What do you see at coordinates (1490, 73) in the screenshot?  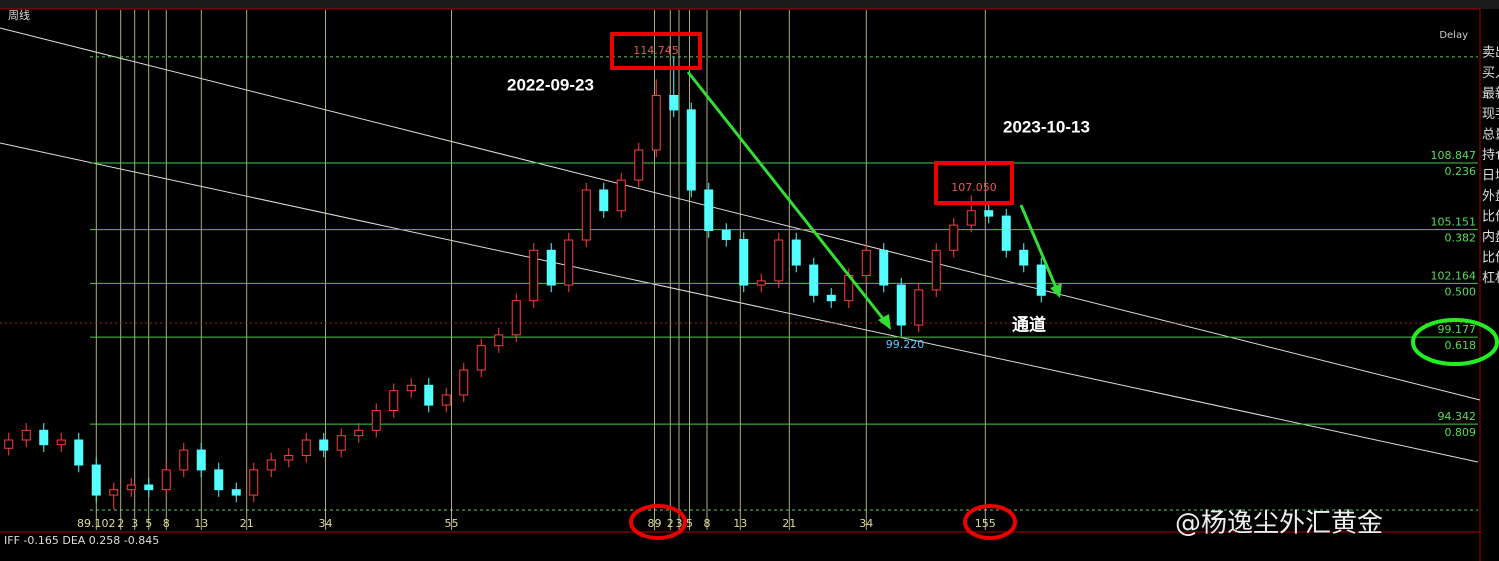 I see `side-label: 买入` at bounding box center [1490, 73].